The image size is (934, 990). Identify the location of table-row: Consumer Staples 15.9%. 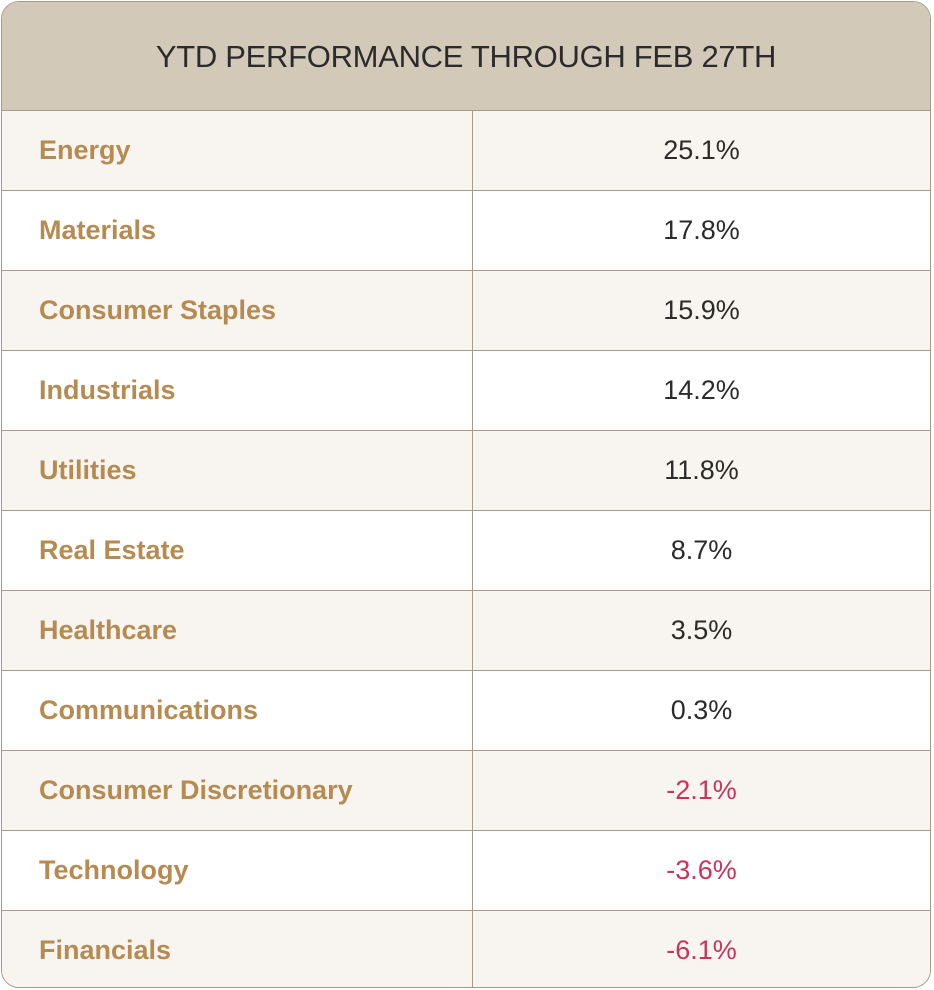
(466, 311).